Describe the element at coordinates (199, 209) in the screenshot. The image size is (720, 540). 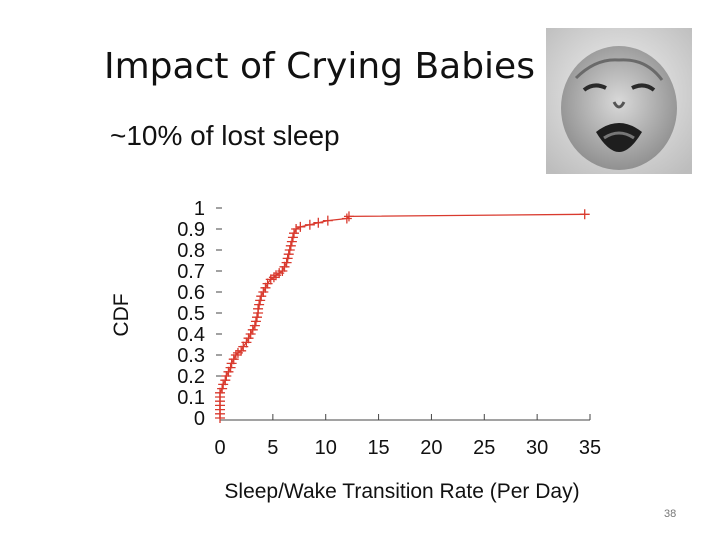
I see `y-tick-label: 1` at that location.